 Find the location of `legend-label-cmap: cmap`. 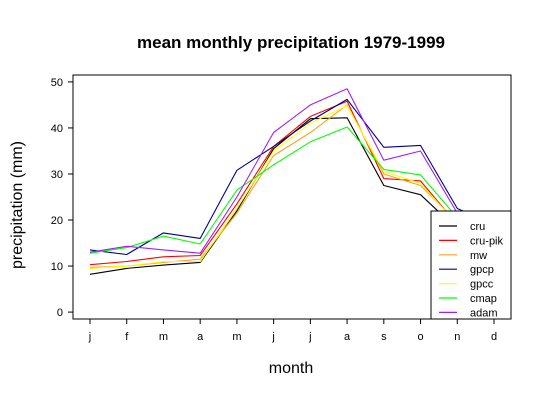

legend-label-cmap: cmap is located at coordinates (483, 299).